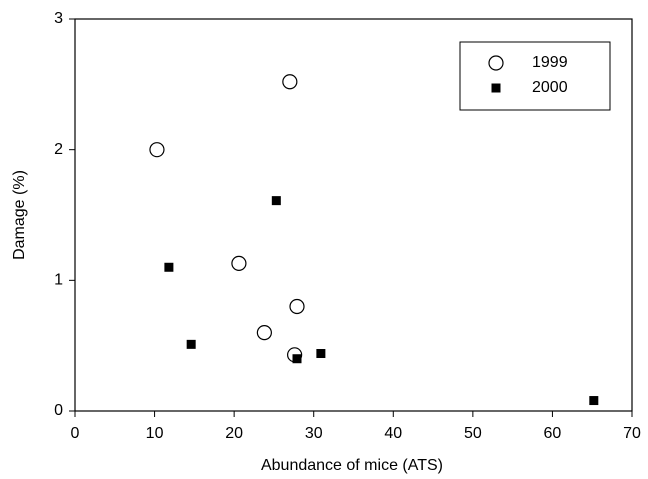 Image resolution: width=648 pixels, height=479 pixels. I want to click on legend-label: 1999, so click(550, 62).